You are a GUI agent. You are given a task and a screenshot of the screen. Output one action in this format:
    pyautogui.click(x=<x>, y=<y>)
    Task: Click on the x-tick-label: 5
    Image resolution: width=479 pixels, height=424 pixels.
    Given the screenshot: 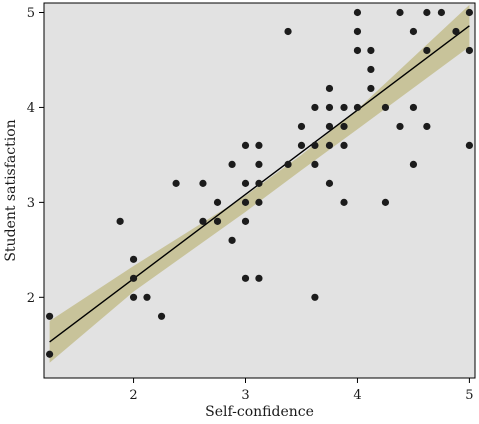 What is the action you would take?
    pyautogui.click(x=469, y=395)
    